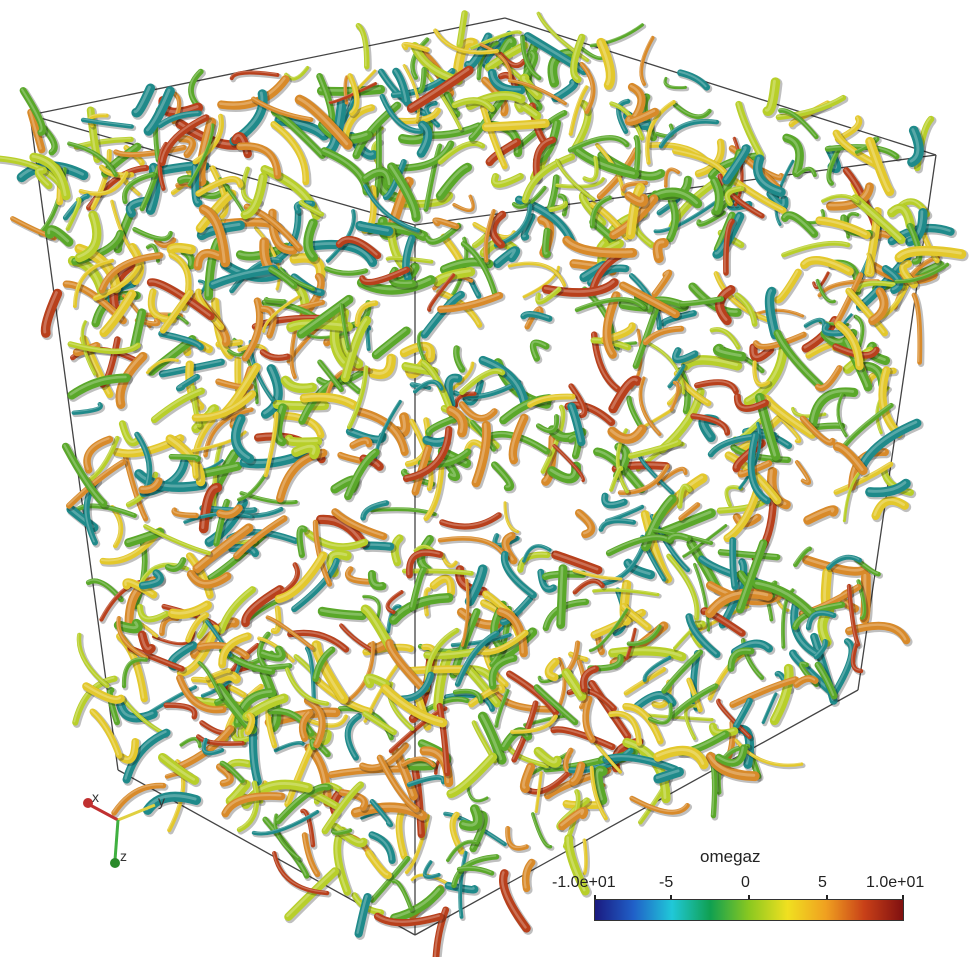  Describe the element at coordinates (706, 542) in the screenshot. I see `vortex-tube-shadow` at that location.